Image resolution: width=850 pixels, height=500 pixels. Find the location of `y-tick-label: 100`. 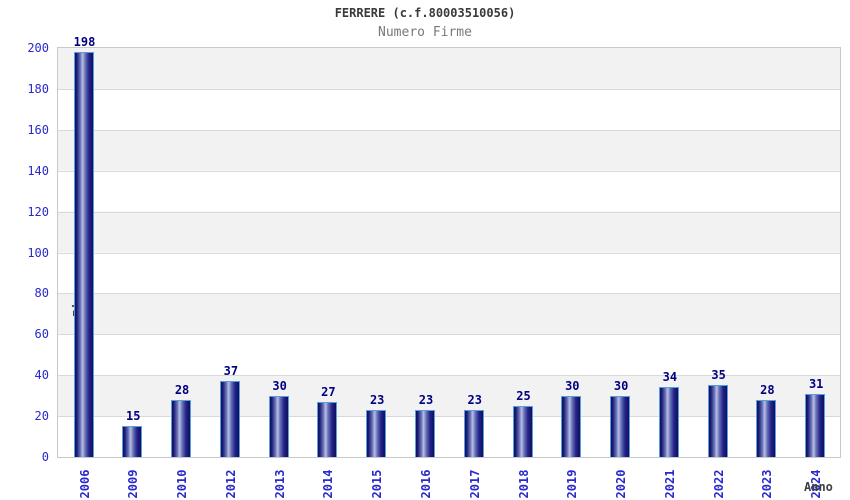

y-tick-label: 100 is located at coordinates (38, 252).